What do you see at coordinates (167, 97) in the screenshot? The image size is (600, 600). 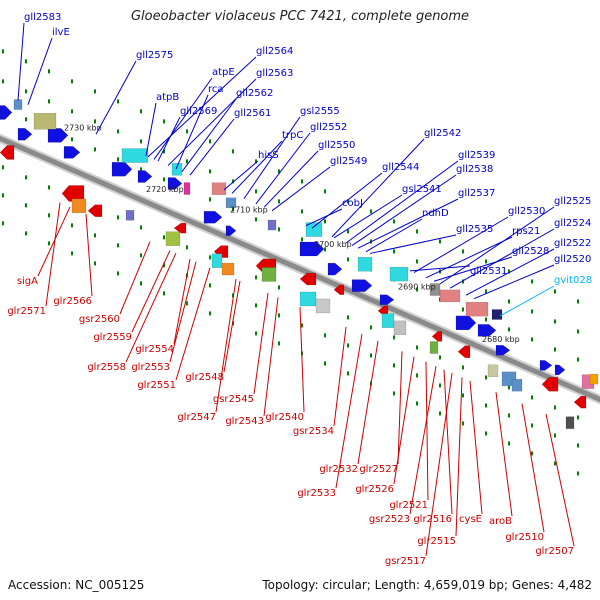 I see `forward-gene-label: atpB` at bounding box center [167, 97].